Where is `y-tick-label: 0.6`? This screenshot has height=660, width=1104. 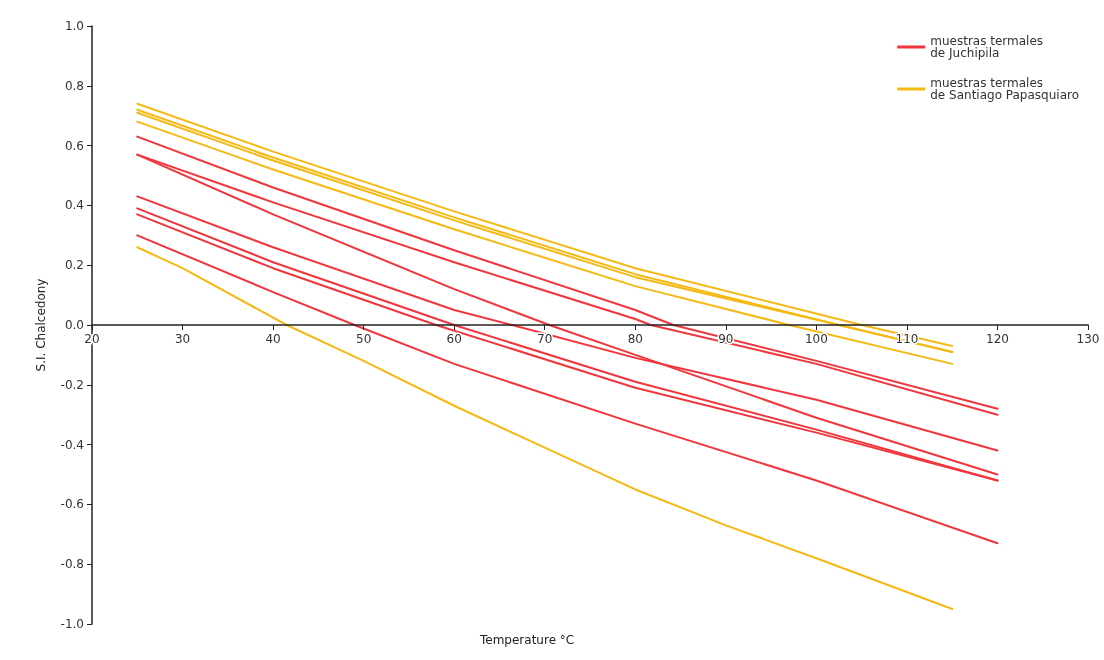 y-tick-label: 0.6 is located at coordinates (74, 145).